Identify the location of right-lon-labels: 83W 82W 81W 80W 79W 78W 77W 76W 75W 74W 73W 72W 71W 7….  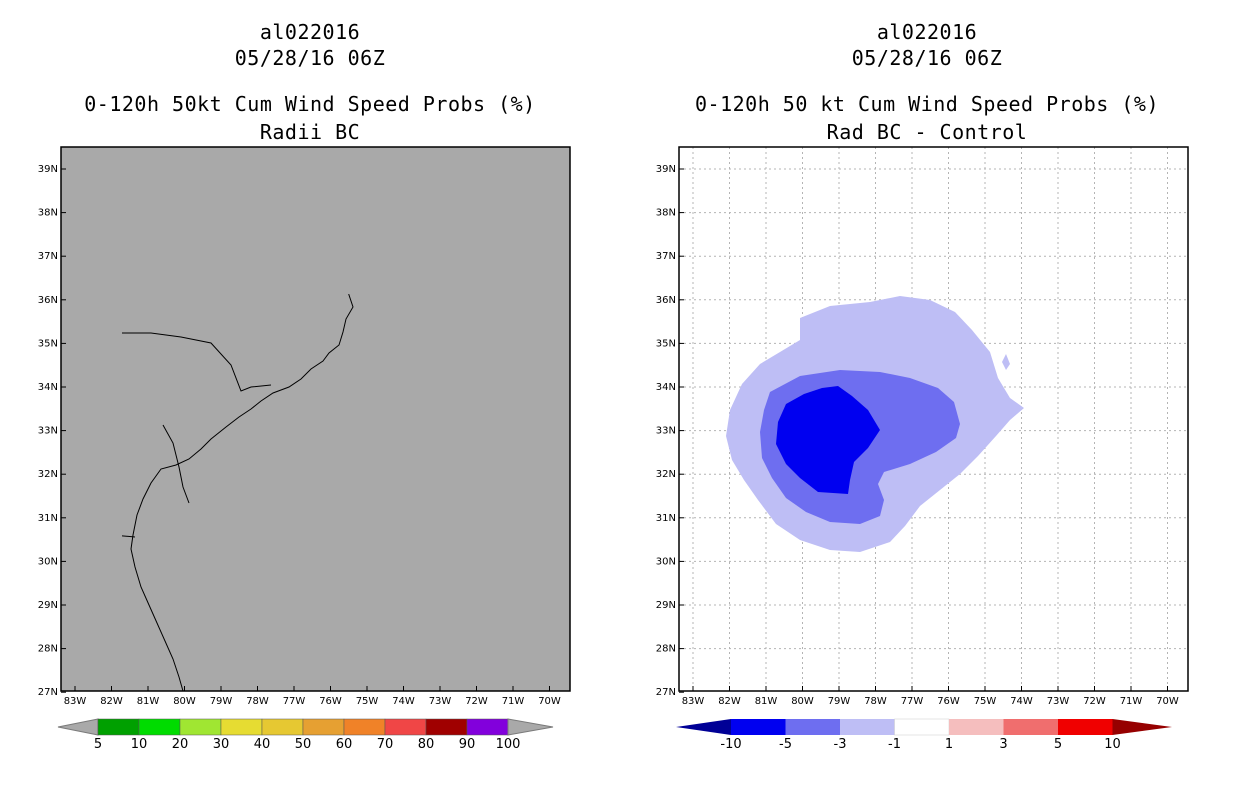
(930, 696).